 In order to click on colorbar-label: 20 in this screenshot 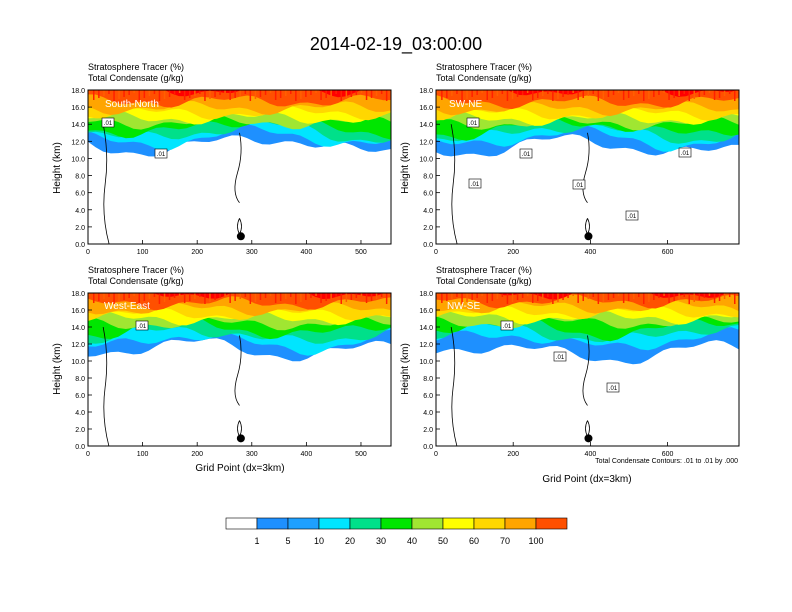, I will do `click(350, 541)`.